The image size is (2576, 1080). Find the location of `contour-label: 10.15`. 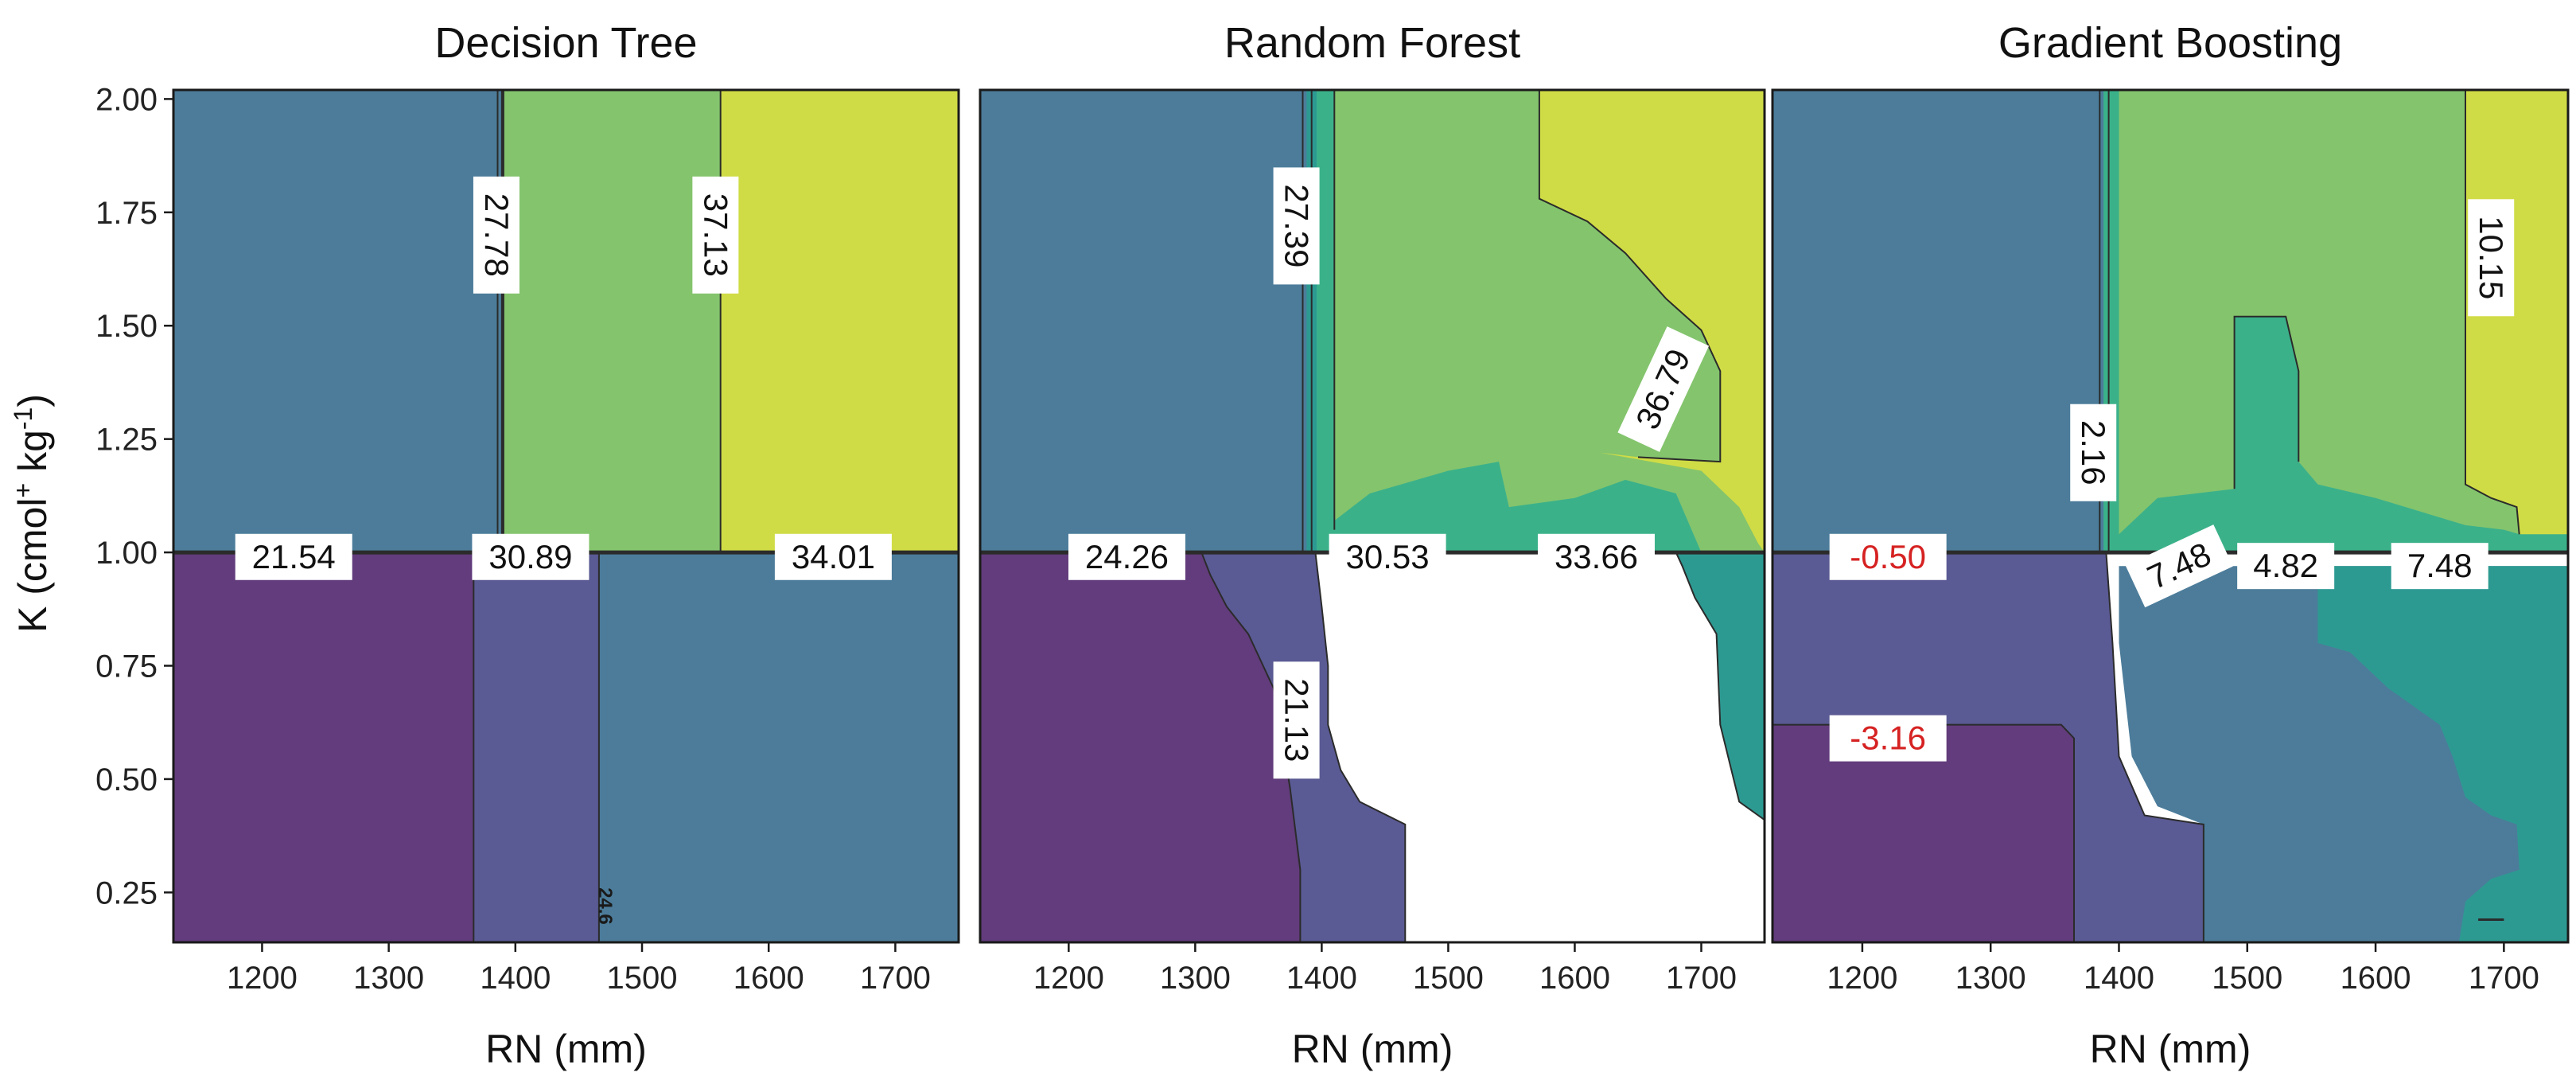

contour-label: 10.15 is located at coordinates (2491, 258).